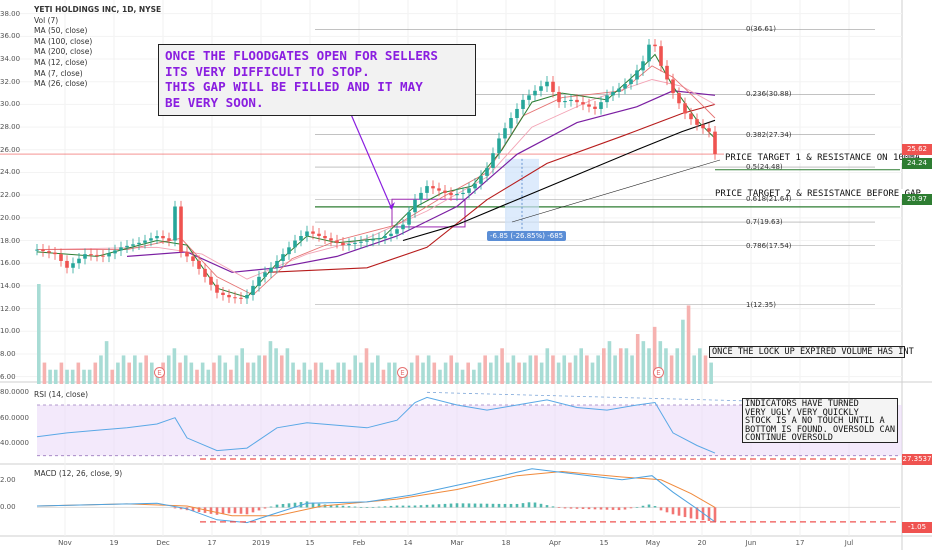 The image size is (932, 550). Describe the element at coordinates (506, 543) in the screenshot. I see `x-tick-label: 18` at that location.